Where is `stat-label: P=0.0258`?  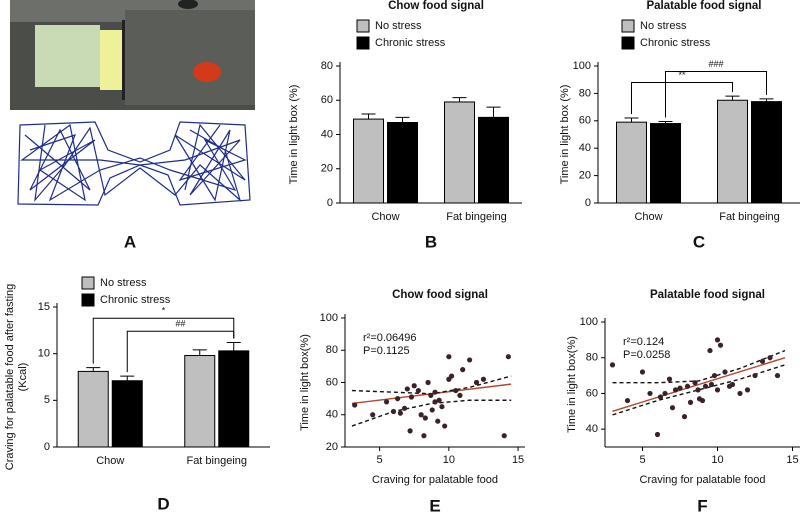 stat-label: P=0.0258 is located at coordinates (646, 355).